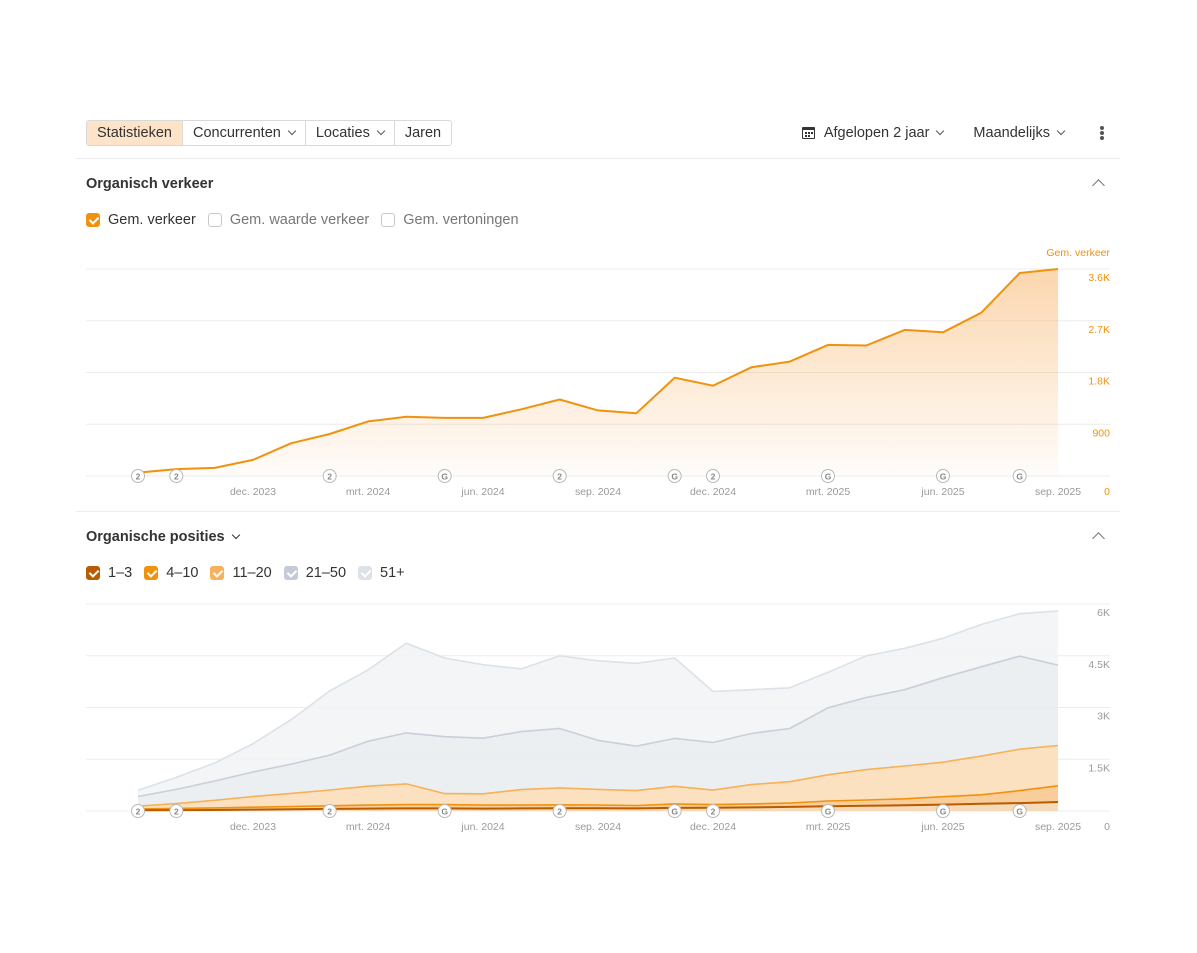 The width and height of the screenshot is (1197, 953). What do you see at coordinates (314, 573) in the screenshot?
I see `checkbox-position-3: 21–50` at bounding box center [314, 573].